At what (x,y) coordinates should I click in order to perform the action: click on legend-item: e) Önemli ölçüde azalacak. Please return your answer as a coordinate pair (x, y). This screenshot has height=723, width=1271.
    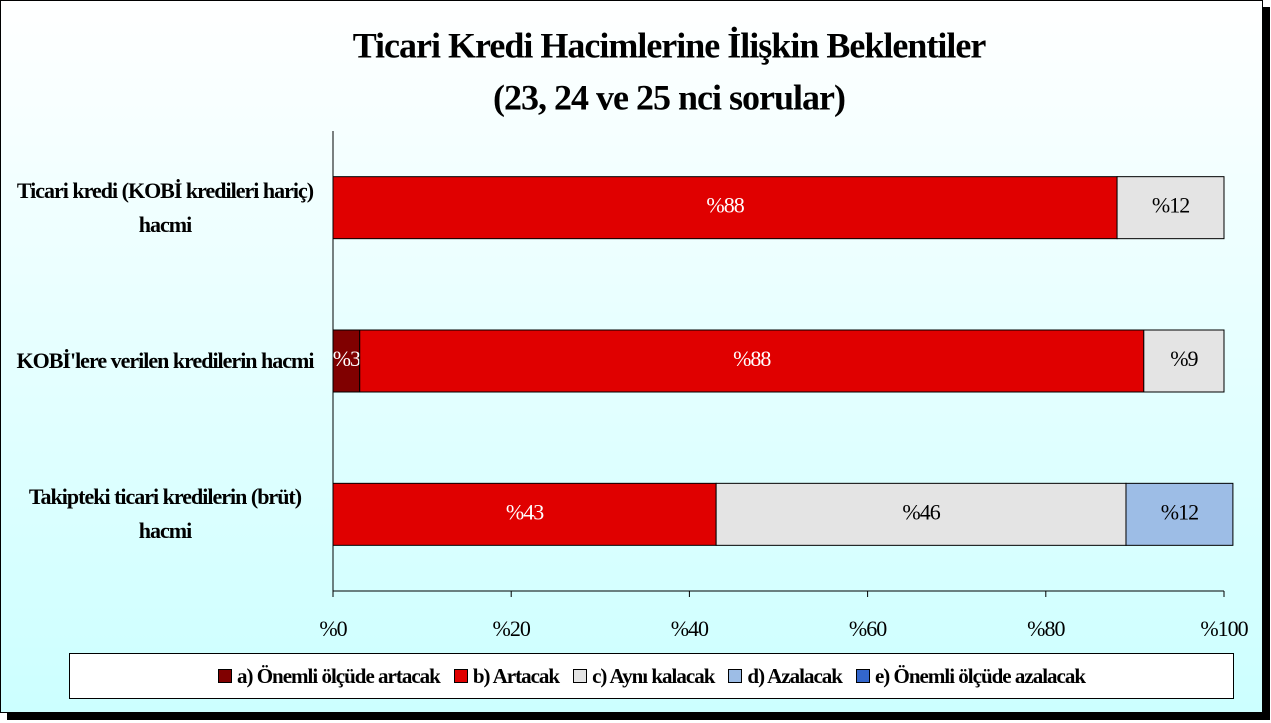
    Looking at the image, I should click on (970, 676).